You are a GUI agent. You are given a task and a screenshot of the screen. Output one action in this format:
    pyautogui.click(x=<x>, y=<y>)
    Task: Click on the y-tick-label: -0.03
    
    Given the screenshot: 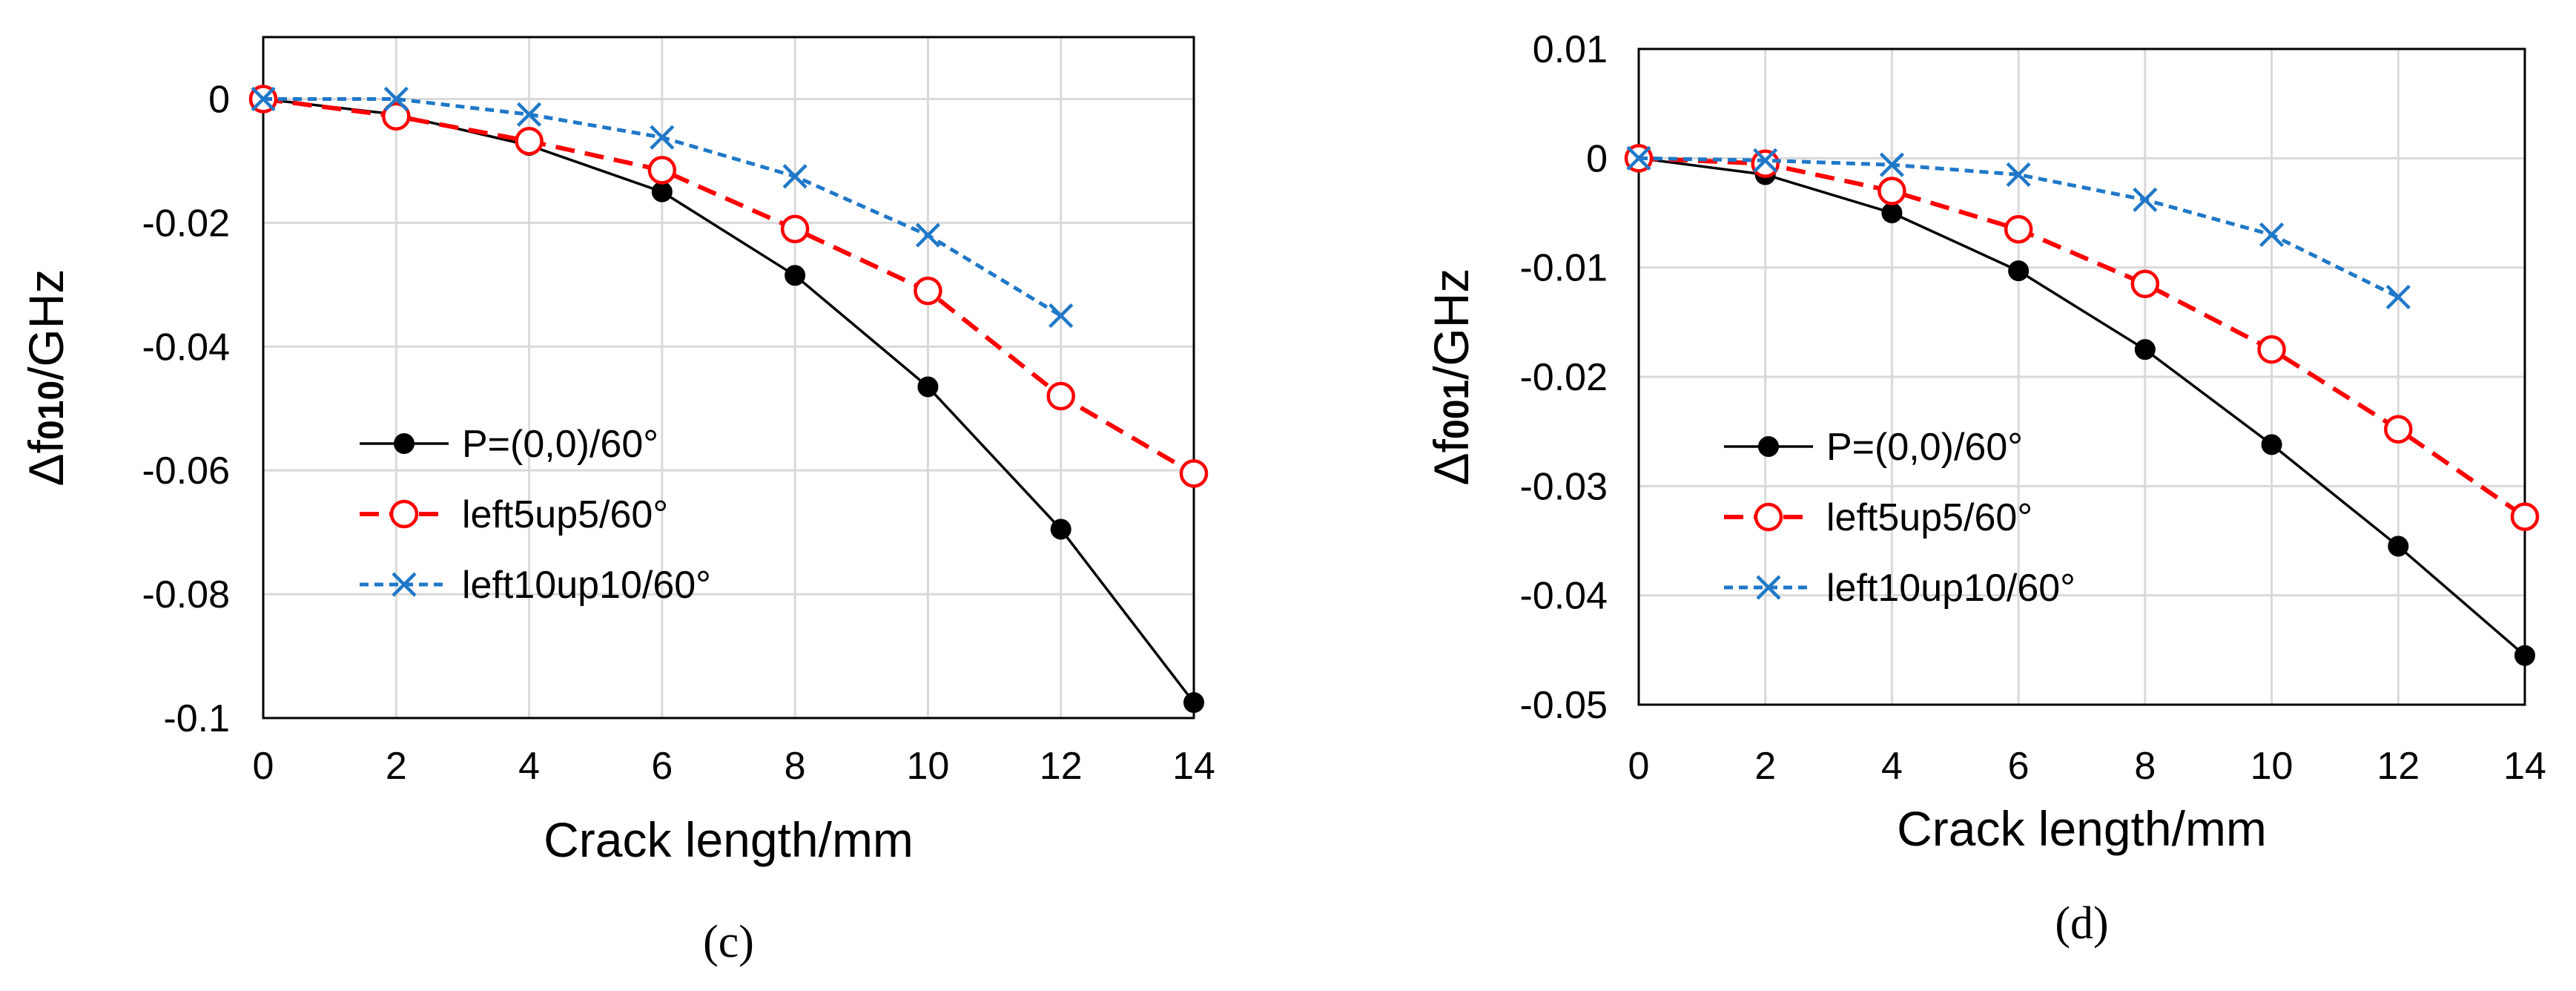 What is the action you would take?
    pyautogui.click(x=1563, y=486)
    